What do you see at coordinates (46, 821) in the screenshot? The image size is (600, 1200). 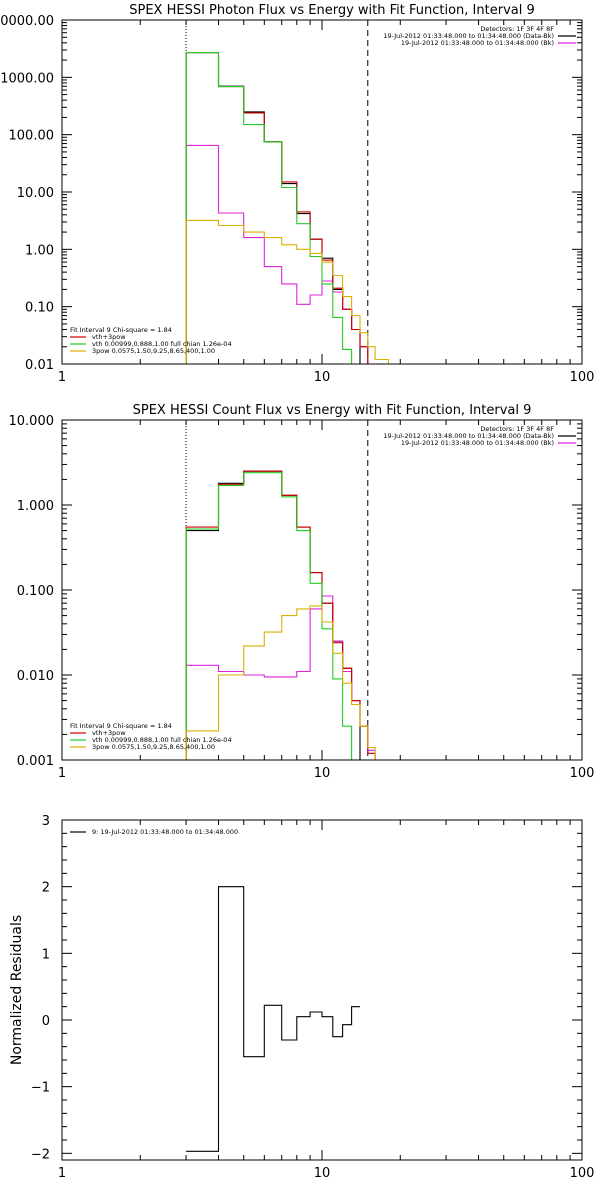 I see `y-tick-label: 3` at bounding box center [46, 821].